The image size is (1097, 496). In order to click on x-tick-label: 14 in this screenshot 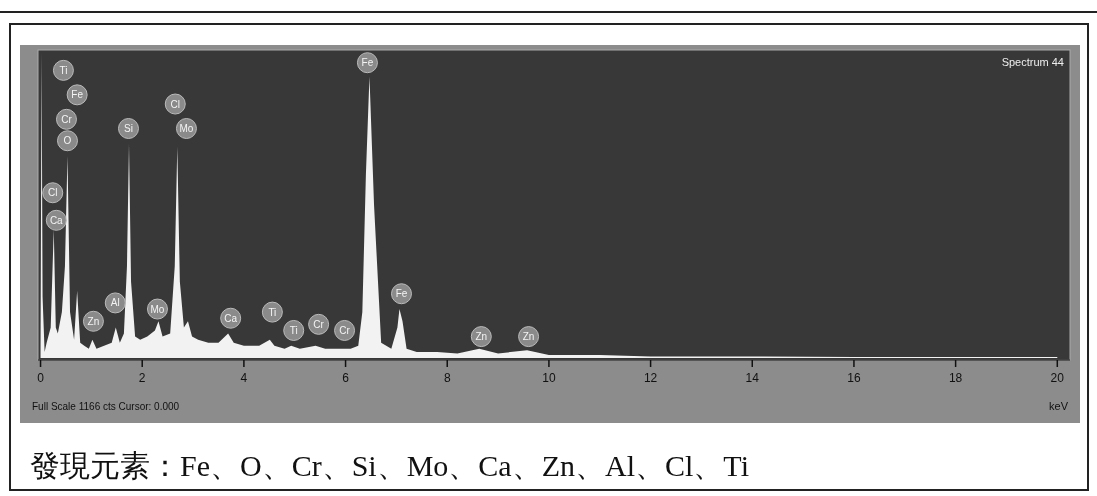, I will do `click(752, 378)`.